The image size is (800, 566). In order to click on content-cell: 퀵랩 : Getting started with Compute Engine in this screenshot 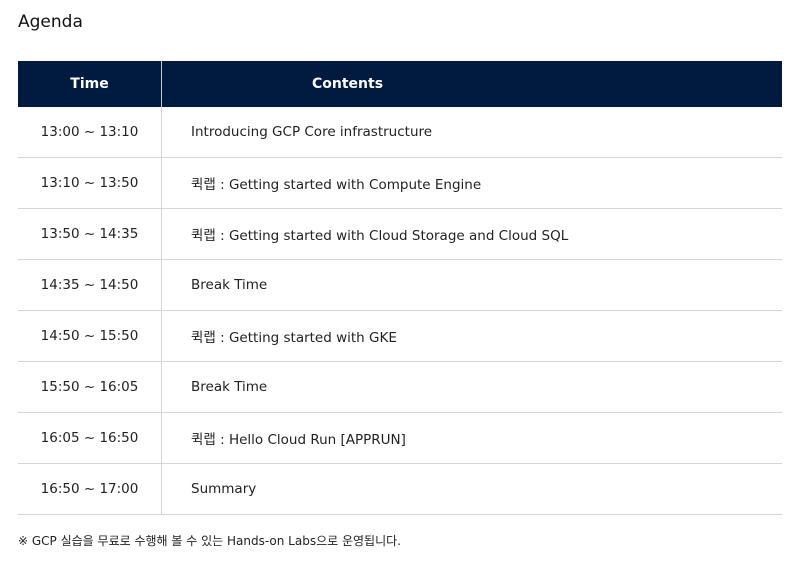, I will do `click(471, 183)`.